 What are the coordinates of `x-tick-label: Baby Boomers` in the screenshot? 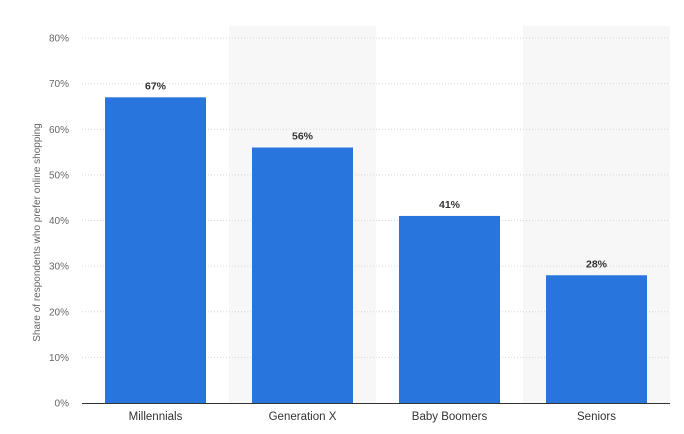 It's located at (450, 417).